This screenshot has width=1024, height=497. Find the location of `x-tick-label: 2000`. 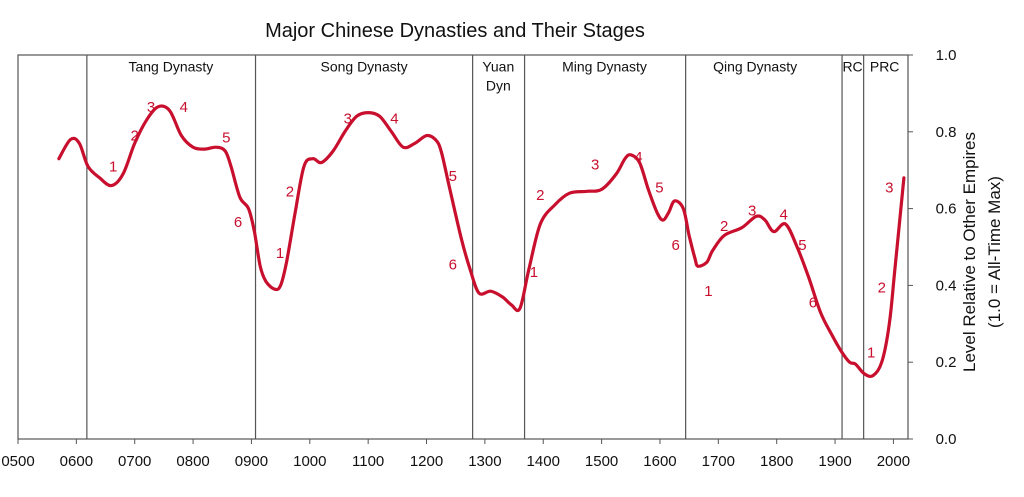

x-tick-label: 2000 is located at coordinates (893, 461).